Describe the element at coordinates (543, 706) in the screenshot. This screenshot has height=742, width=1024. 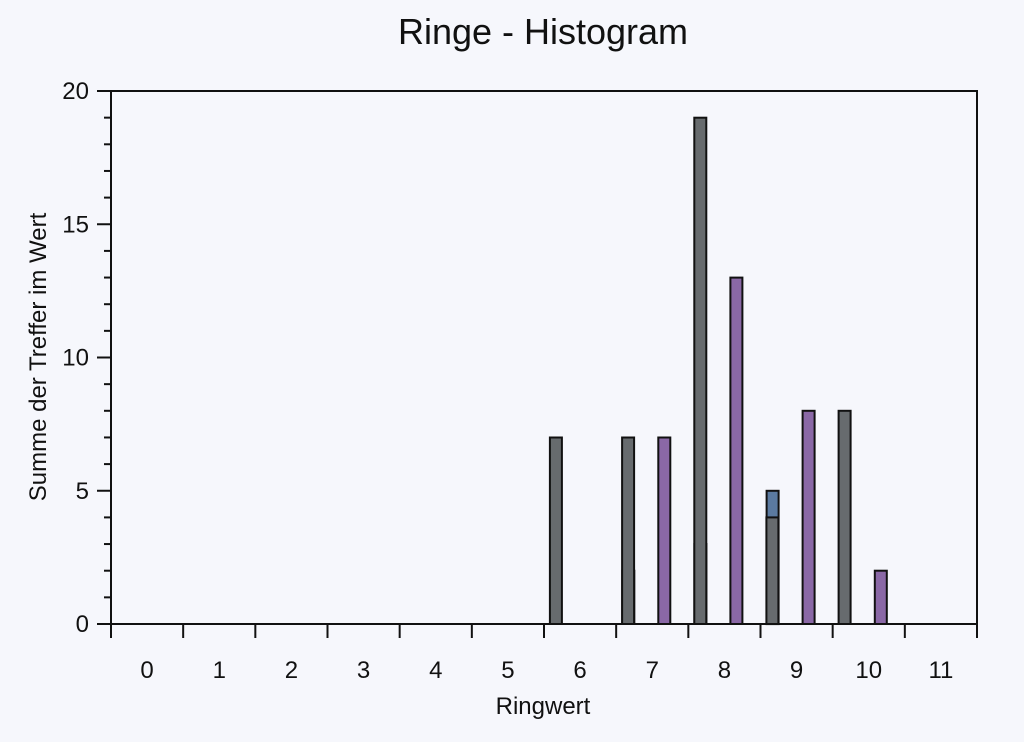
I see `x-axis-label: Ringwert` at that location.